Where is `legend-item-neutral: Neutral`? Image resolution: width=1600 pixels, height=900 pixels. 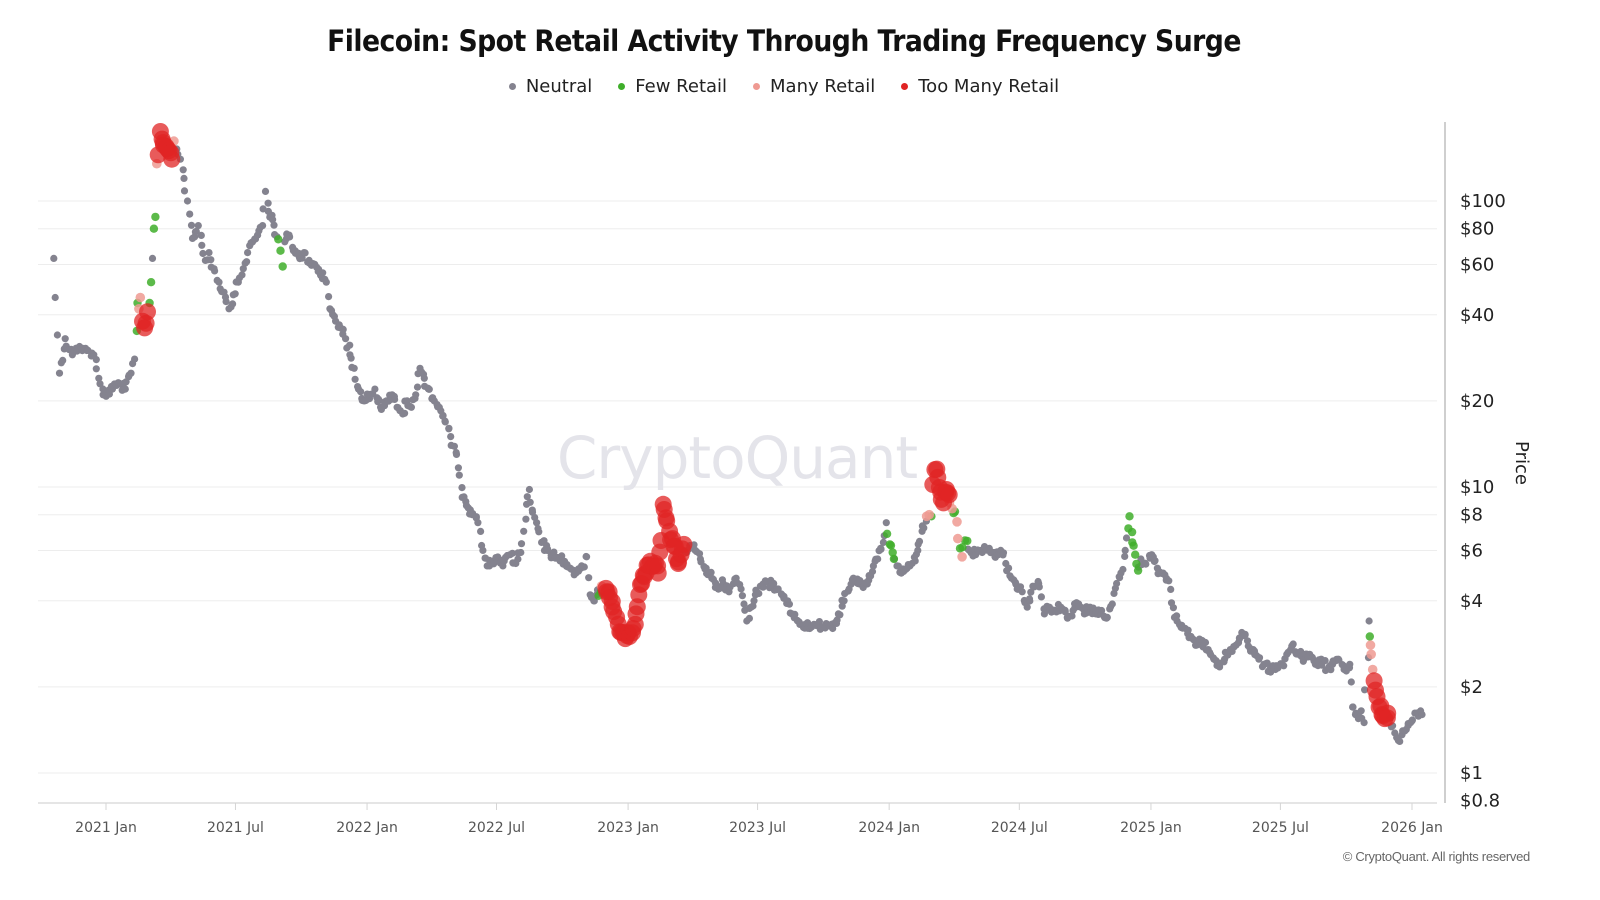 legend-item-neutral: Neutral is located at coordinates (550, 86).